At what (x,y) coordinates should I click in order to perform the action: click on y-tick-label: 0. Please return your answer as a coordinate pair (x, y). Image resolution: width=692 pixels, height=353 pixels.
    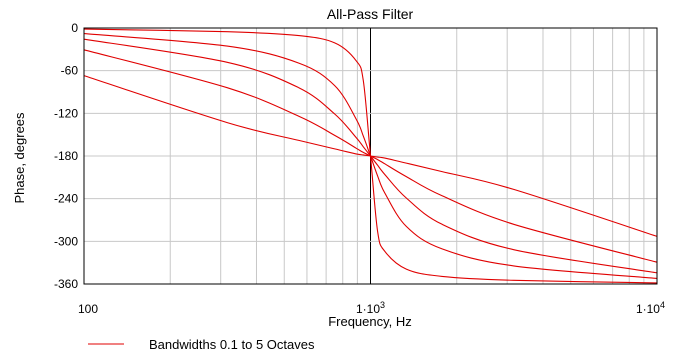
    Looking at the image, I should click on (74, 28).